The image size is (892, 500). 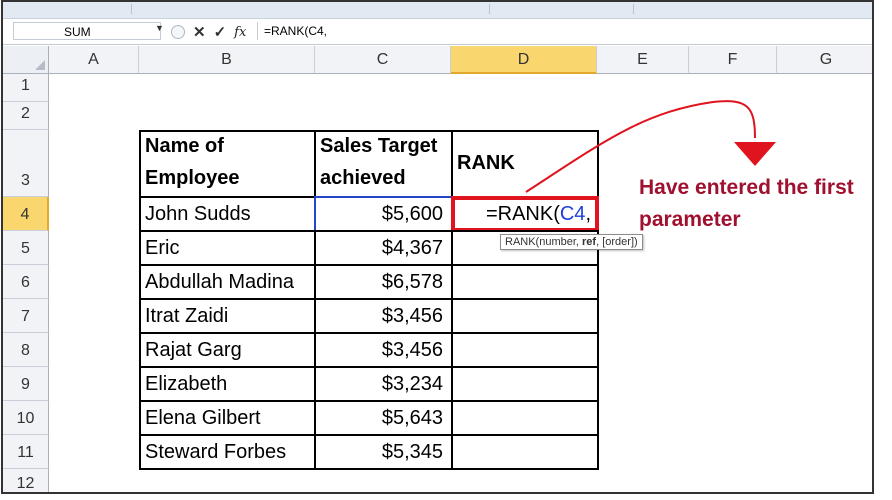 I want to click on cancel-x-icon: ✕, so click(x=199, y=32).